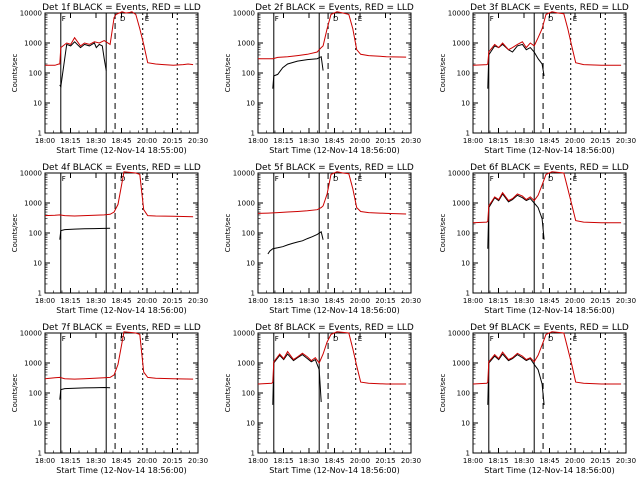 Image resolution: width=640 pixels, height=480 pixels. What do you see at coordinates (334, 328) in the screenshot?
I see `chart-title: Det 8f BLACK = Events, RED = LLD` at bounding box center [334, 328].